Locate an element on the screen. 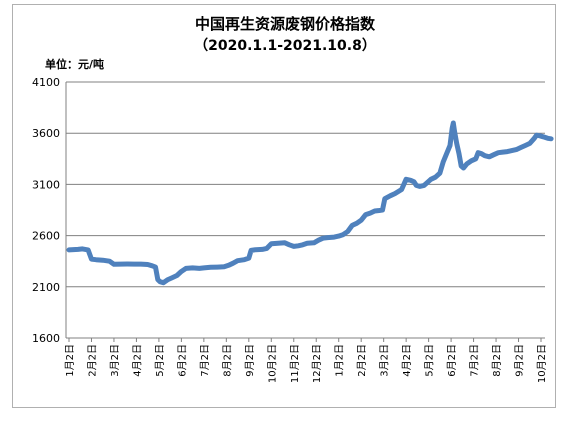 The height and width of the screenshot is (422, 569). y-tick-label: 3100 is located at coordinates (46, 184).